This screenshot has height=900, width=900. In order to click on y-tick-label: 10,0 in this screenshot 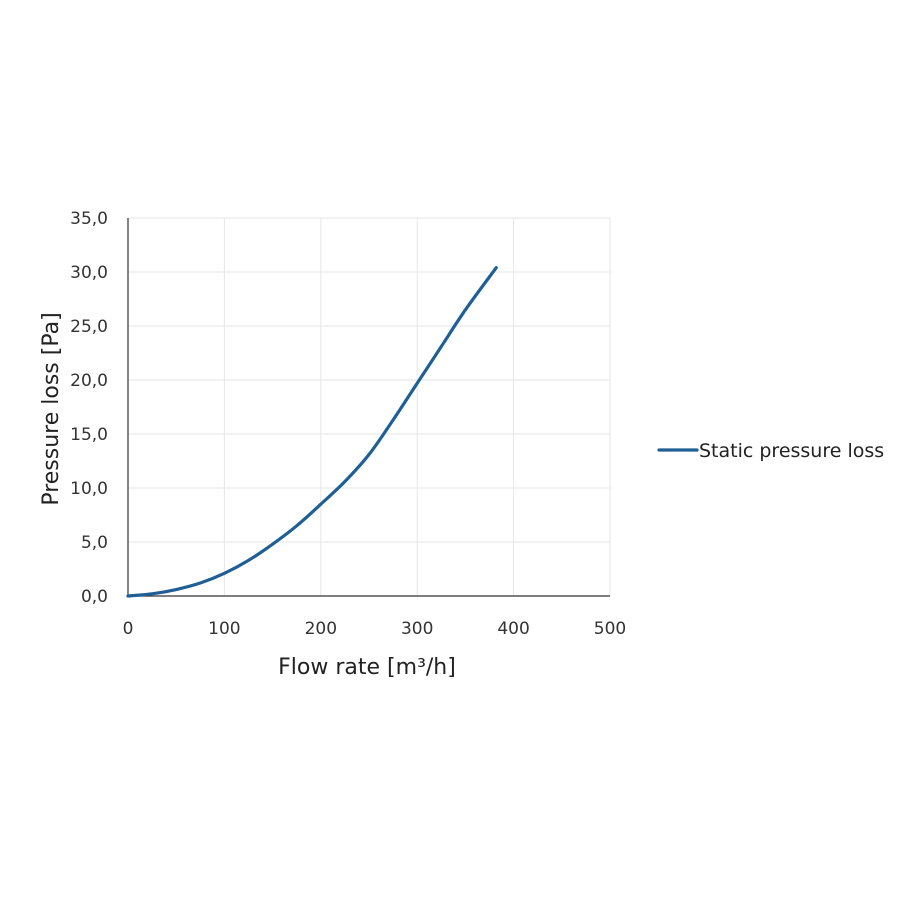, I will do `click(89, 489)`.